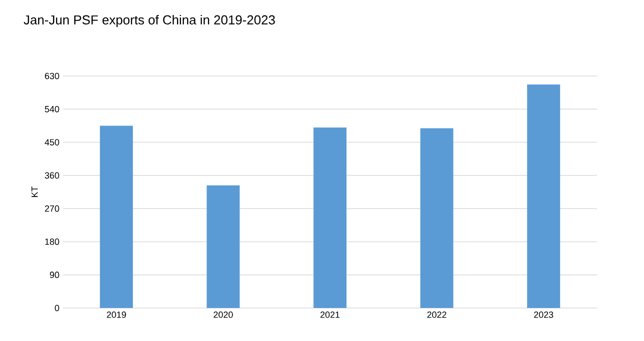 The height and width of the screenshot is (341, 644). I want to click on chart-title: Jan-Jun PSF exports of China in 2019-2023, so click(149, 21).